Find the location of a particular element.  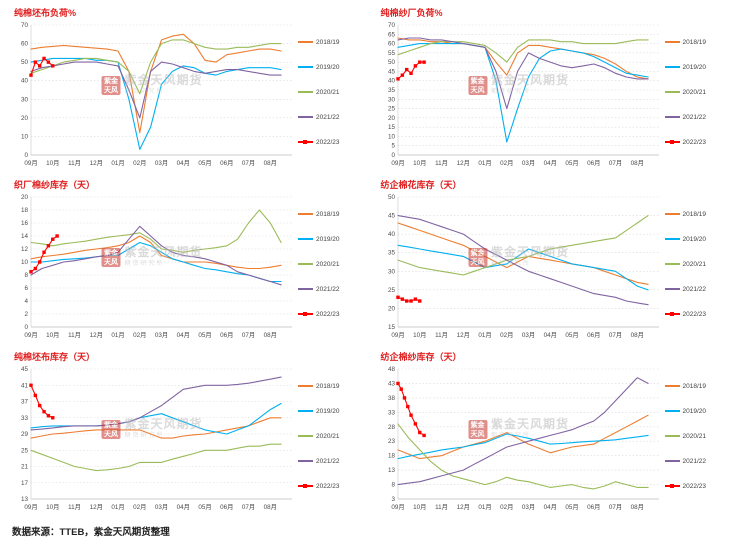

chart-title: 织厂棉纱库存（天） is located at coordinates (55, 185).